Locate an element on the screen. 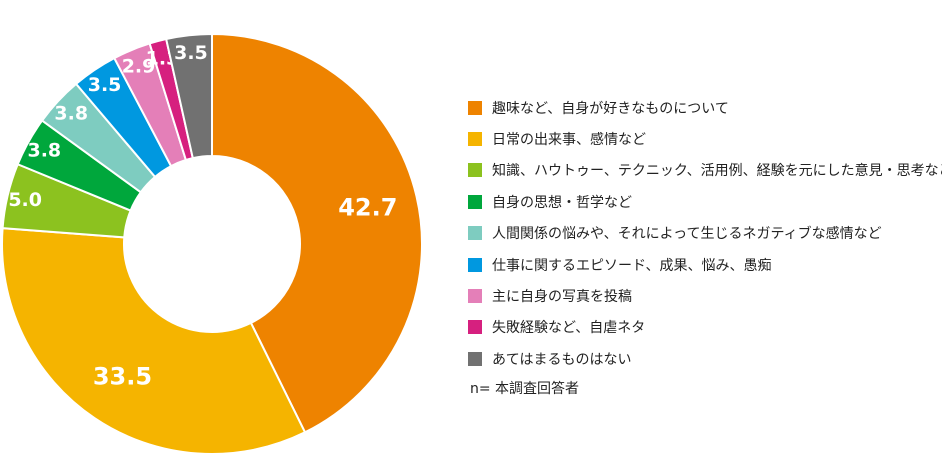 Image resolution: width=942 pixels, height=459 pixels. legend-label: 失敗経験など、自虐ネタ is located at coordinates (569, 328).